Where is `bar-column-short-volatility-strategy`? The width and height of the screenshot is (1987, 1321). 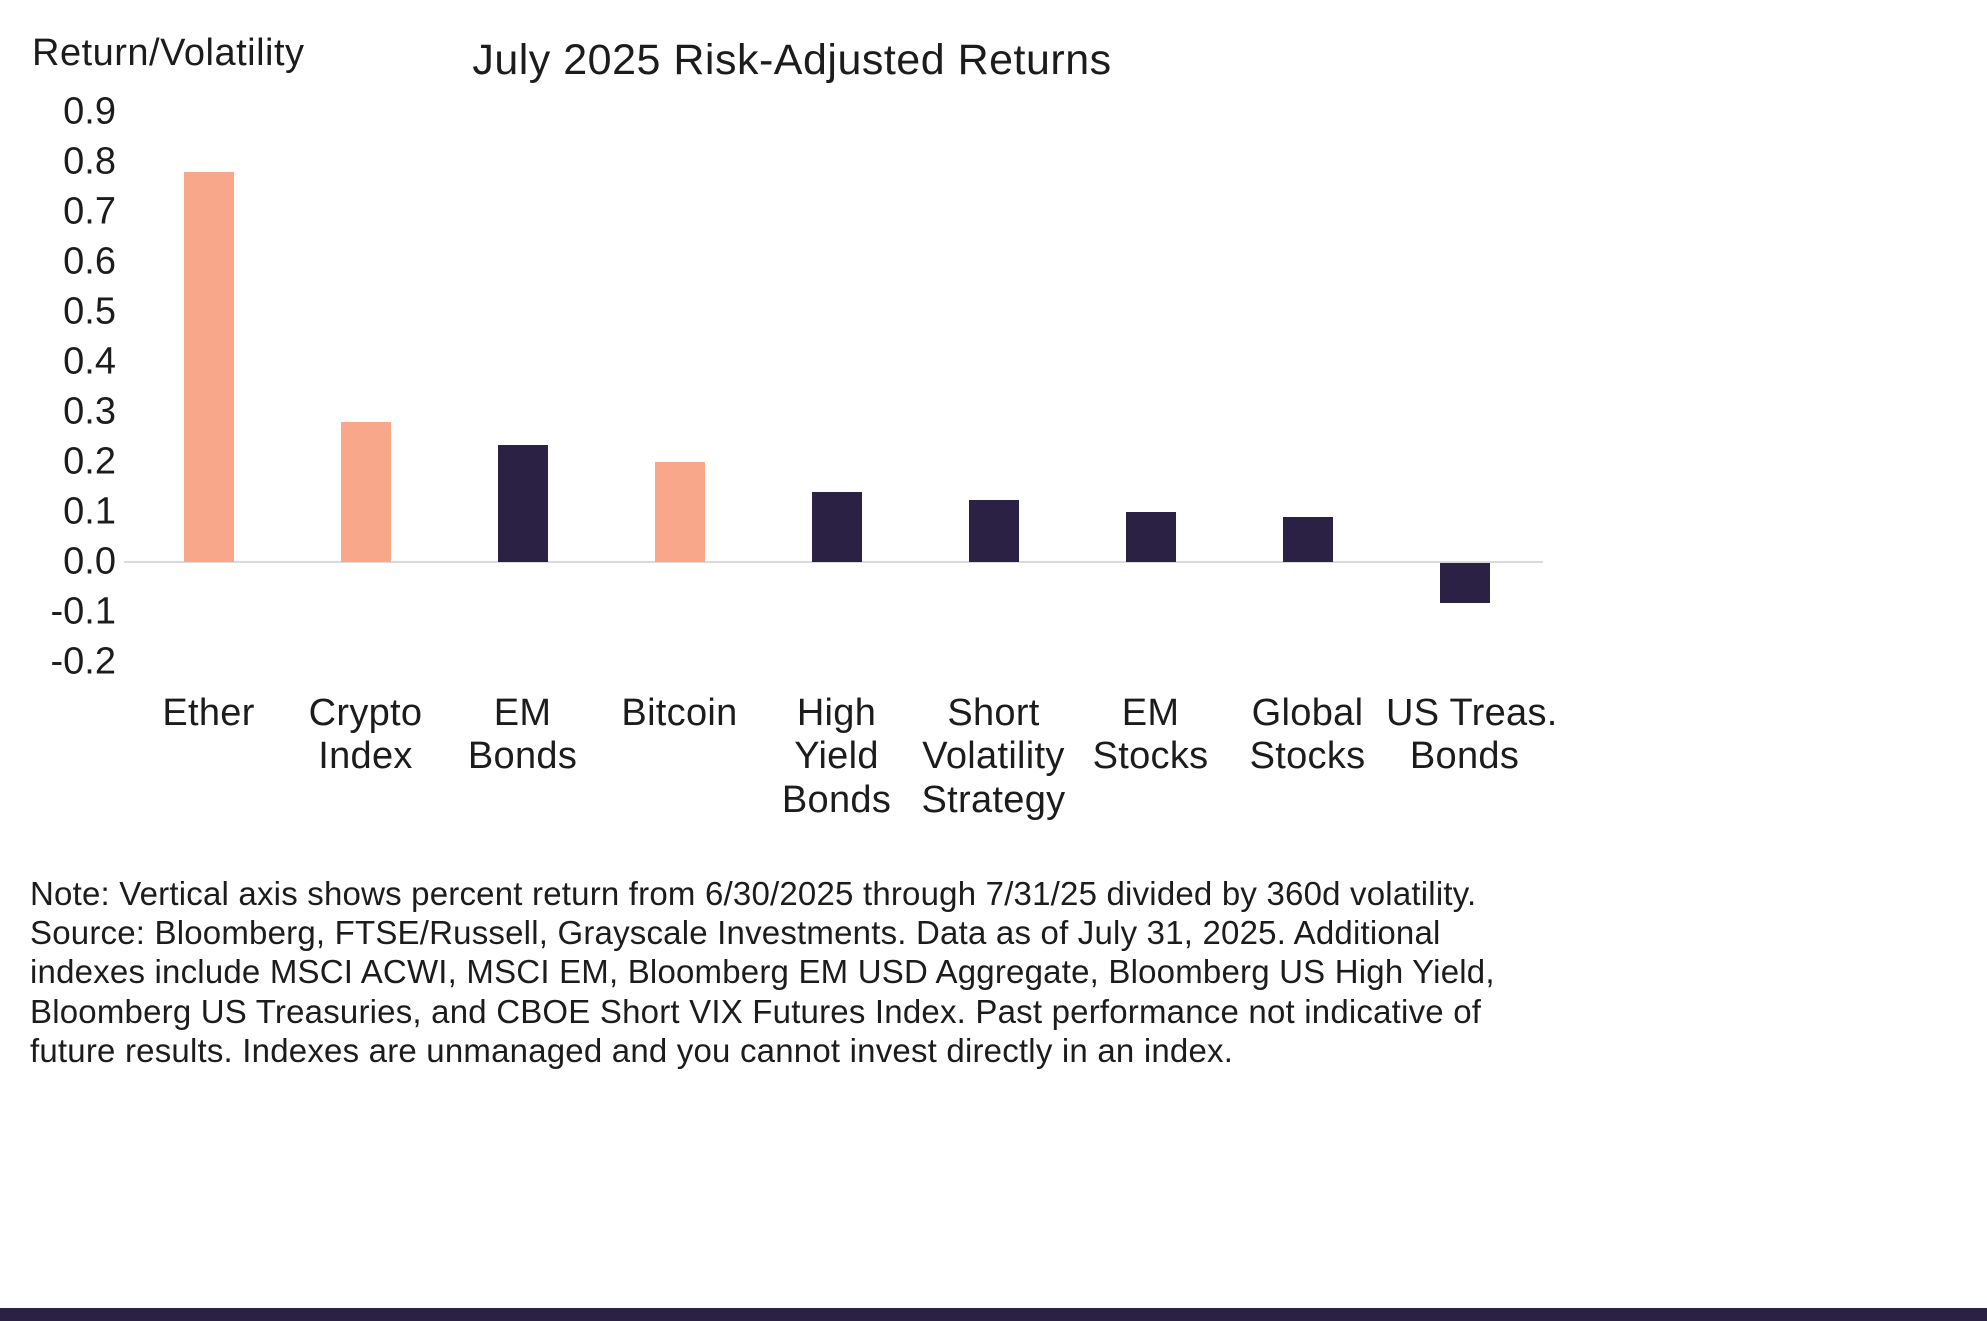 bar-column-short-volatility-strategy is located at coordinates (993, 387).